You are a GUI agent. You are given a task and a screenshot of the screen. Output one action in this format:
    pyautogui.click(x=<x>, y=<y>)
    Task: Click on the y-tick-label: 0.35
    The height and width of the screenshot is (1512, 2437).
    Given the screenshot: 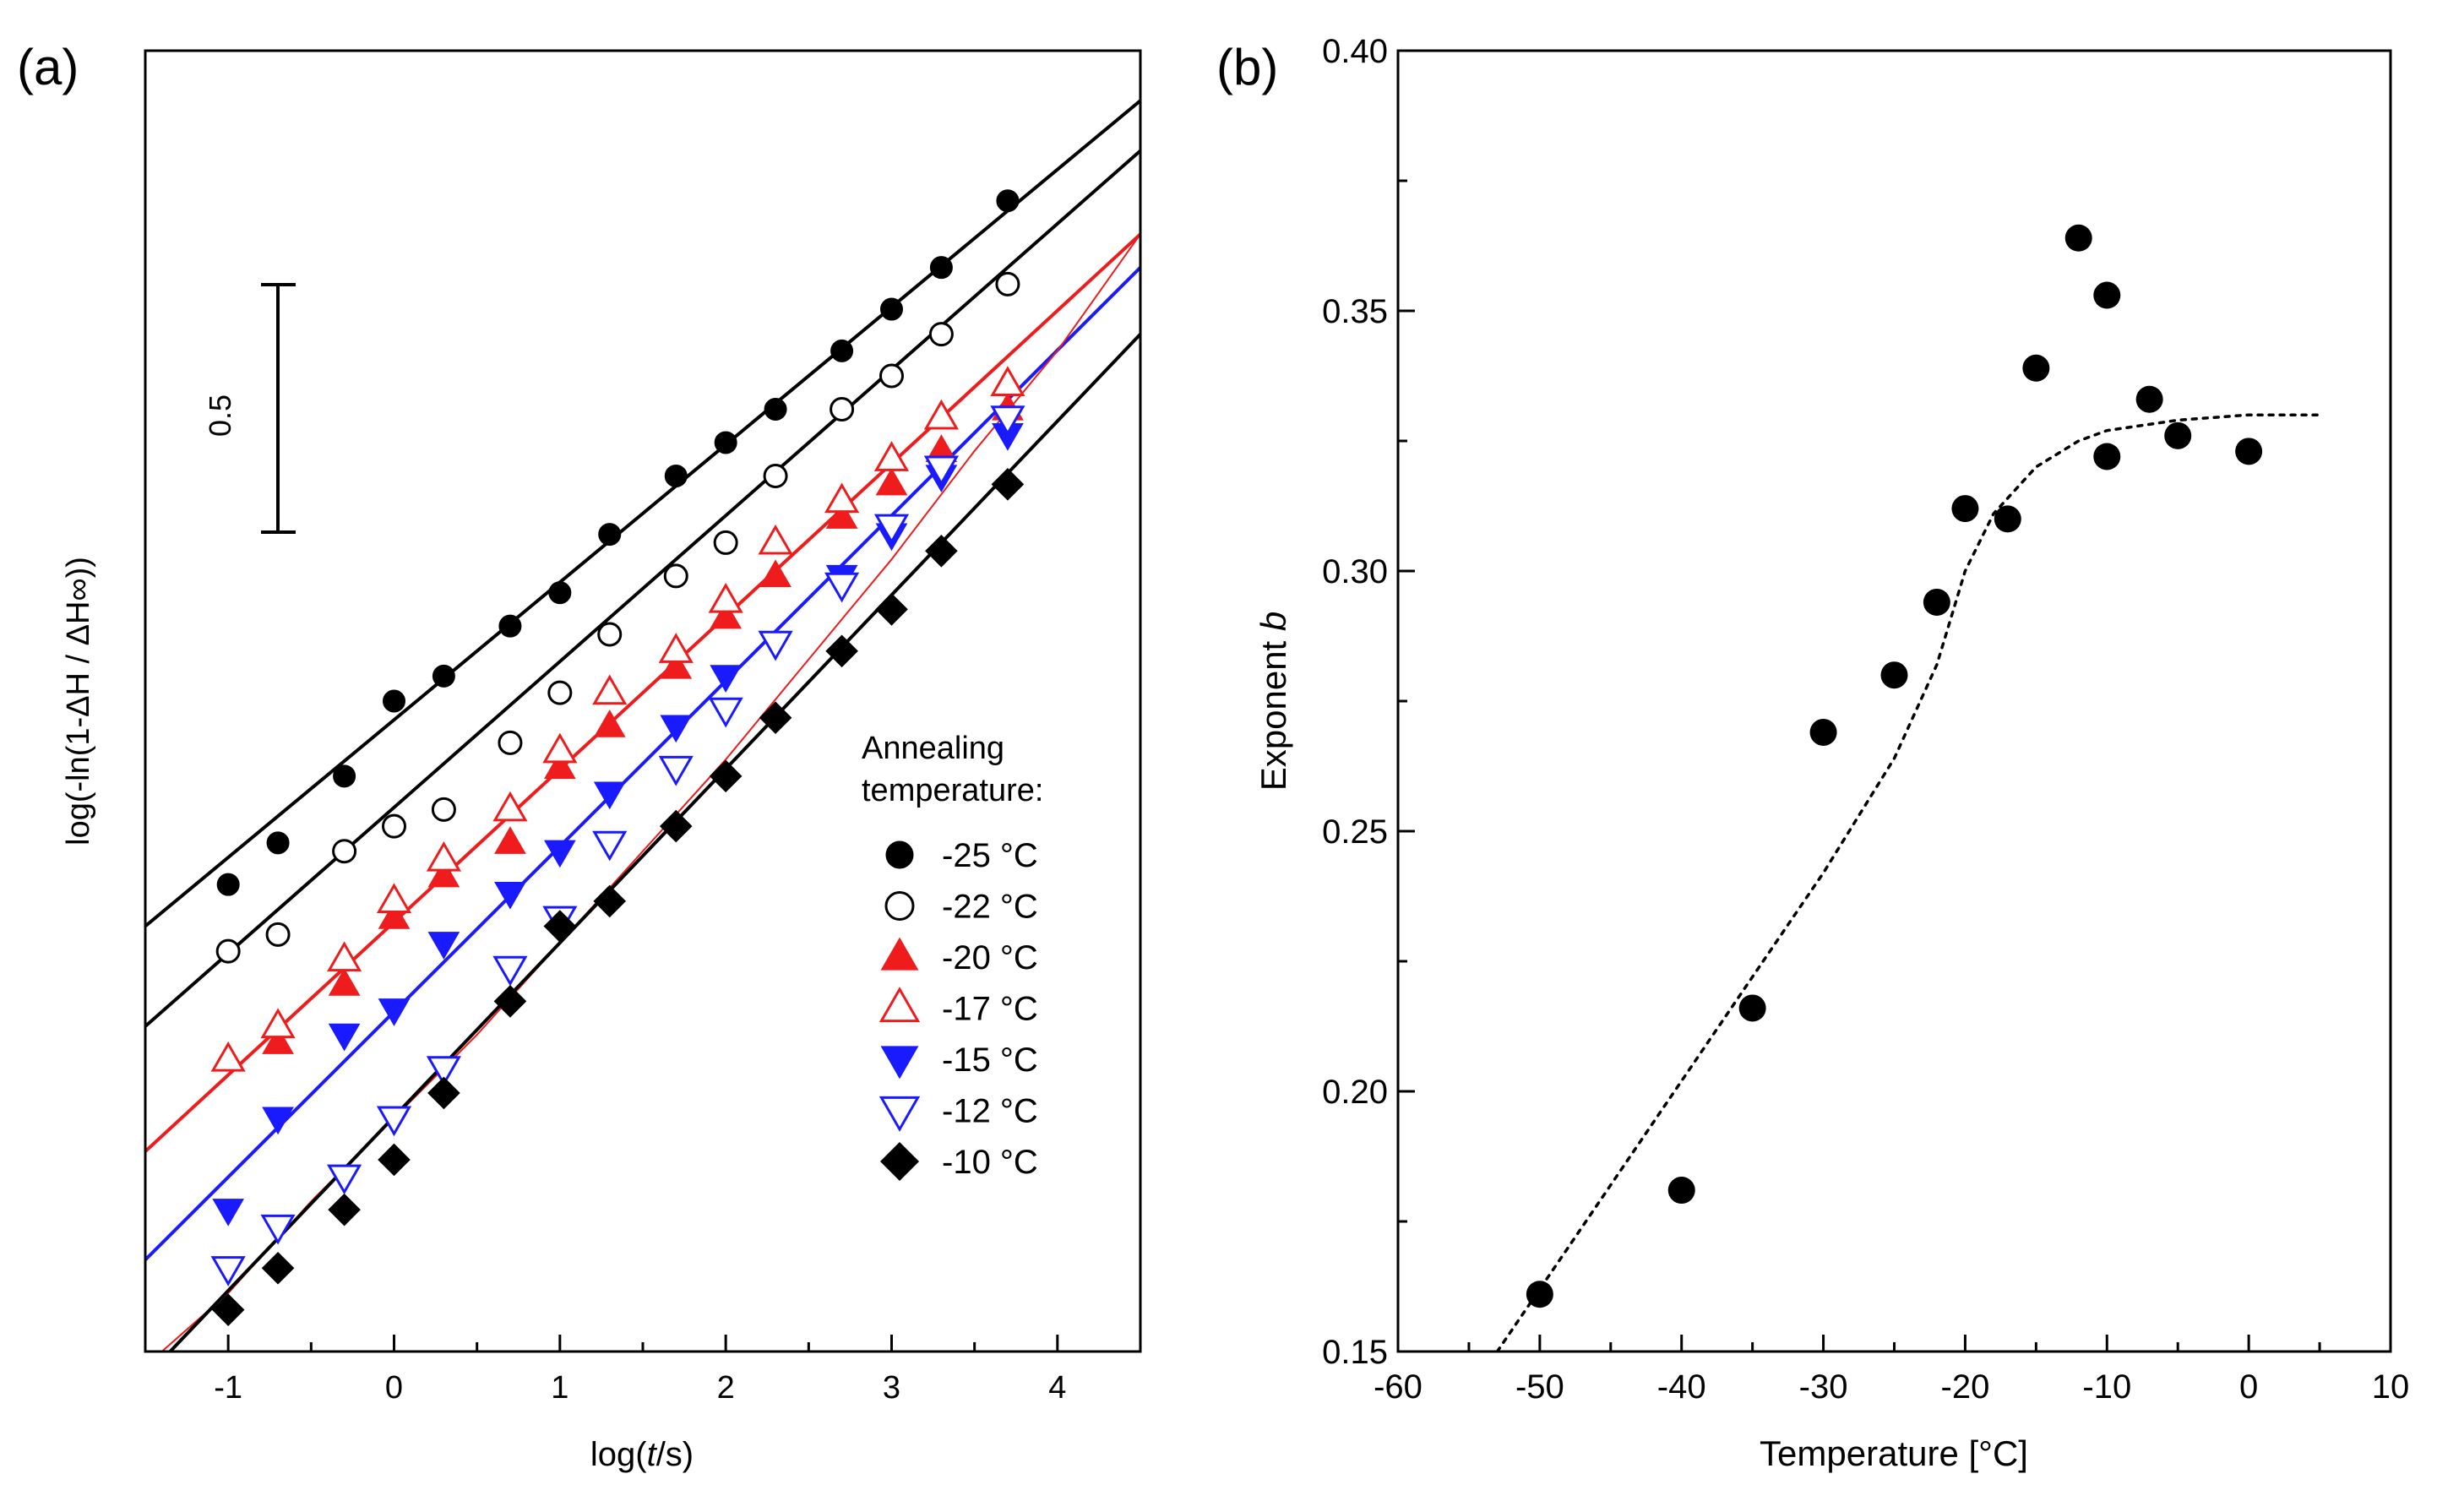 What is the action you would take?
    pyautogui.click(x=1355, y=311)
    